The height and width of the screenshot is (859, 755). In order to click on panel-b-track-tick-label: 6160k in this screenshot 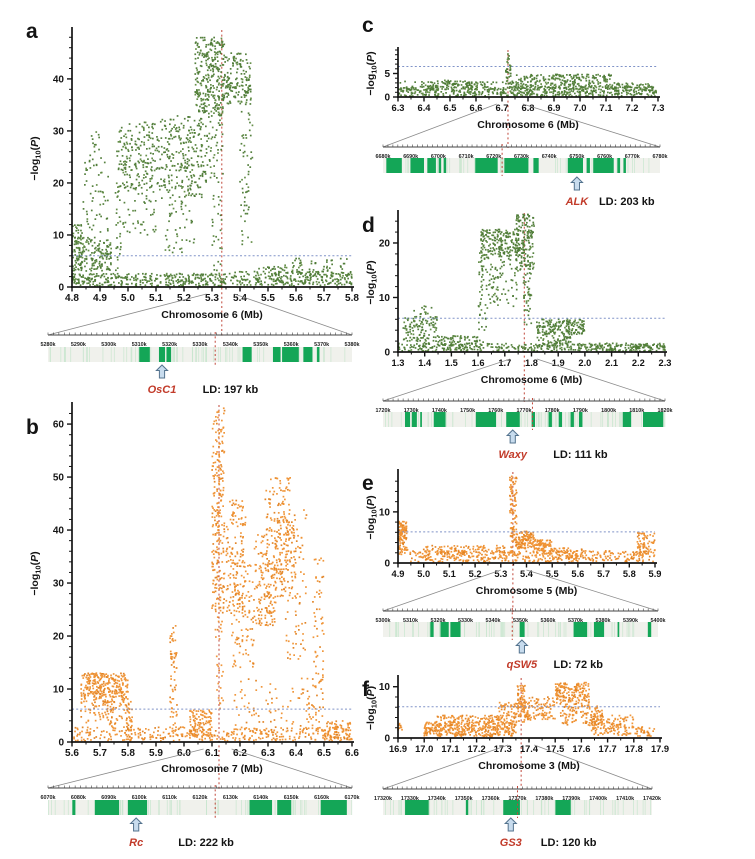, I will do `click(321, 798)`.